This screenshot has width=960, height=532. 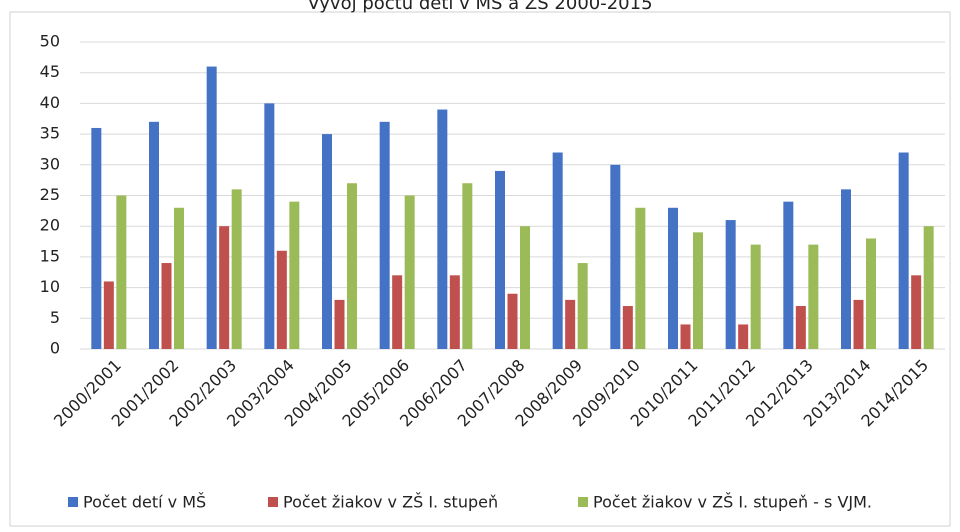 I want to click on y-tick-label: 10, so click(x=50, y=286).